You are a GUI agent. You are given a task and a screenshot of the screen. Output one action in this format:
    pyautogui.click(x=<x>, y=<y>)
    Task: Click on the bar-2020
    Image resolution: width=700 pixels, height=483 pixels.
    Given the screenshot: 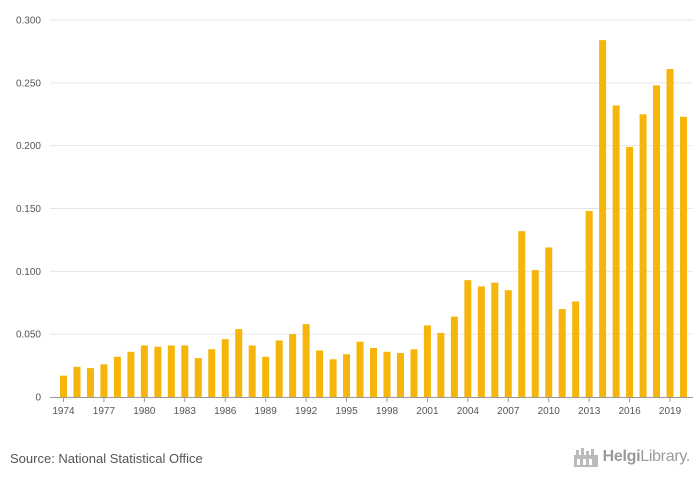 What is the action you would take?
    pyautogui.click(x=683, y=256)
    